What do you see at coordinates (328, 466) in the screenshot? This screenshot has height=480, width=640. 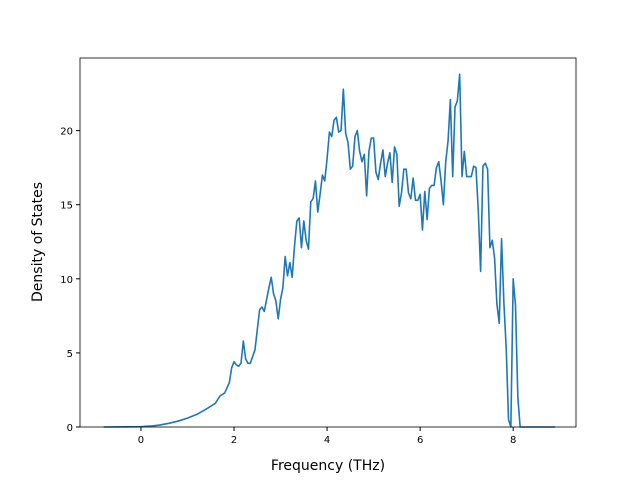 I see `x-axis-label: Frequency (THz)` at bounding box center [328, 466].